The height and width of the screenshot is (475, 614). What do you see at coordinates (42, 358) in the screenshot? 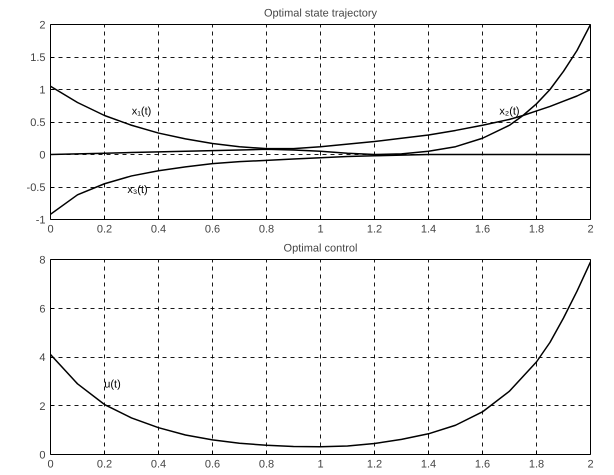
I see `y-tick-label: 4` at bounding box center [42, 358].